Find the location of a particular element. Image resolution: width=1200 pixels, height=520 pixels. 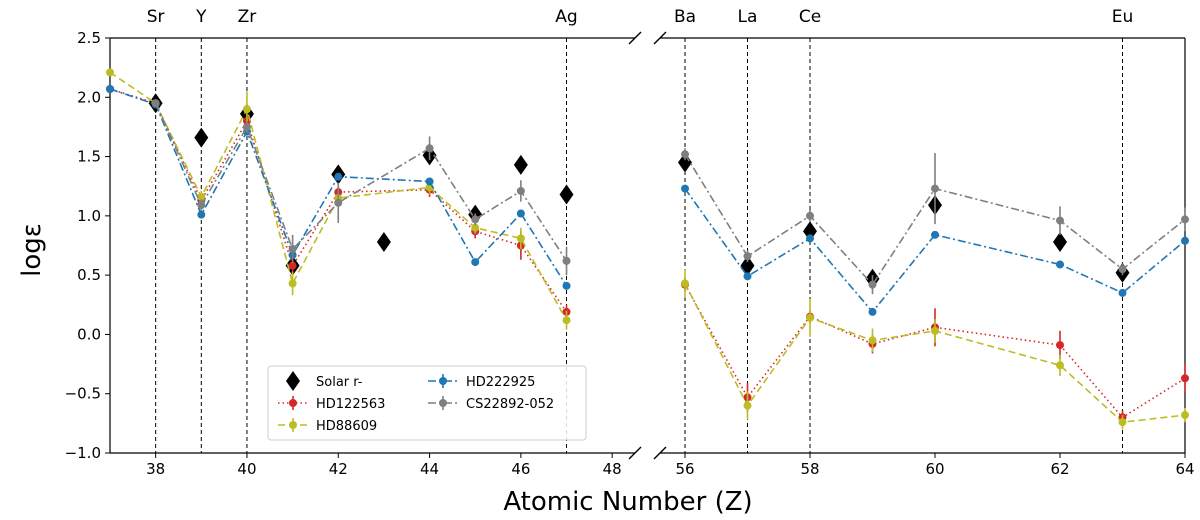

y-tick-label: 1.0 is located at coordinates (89, 216).